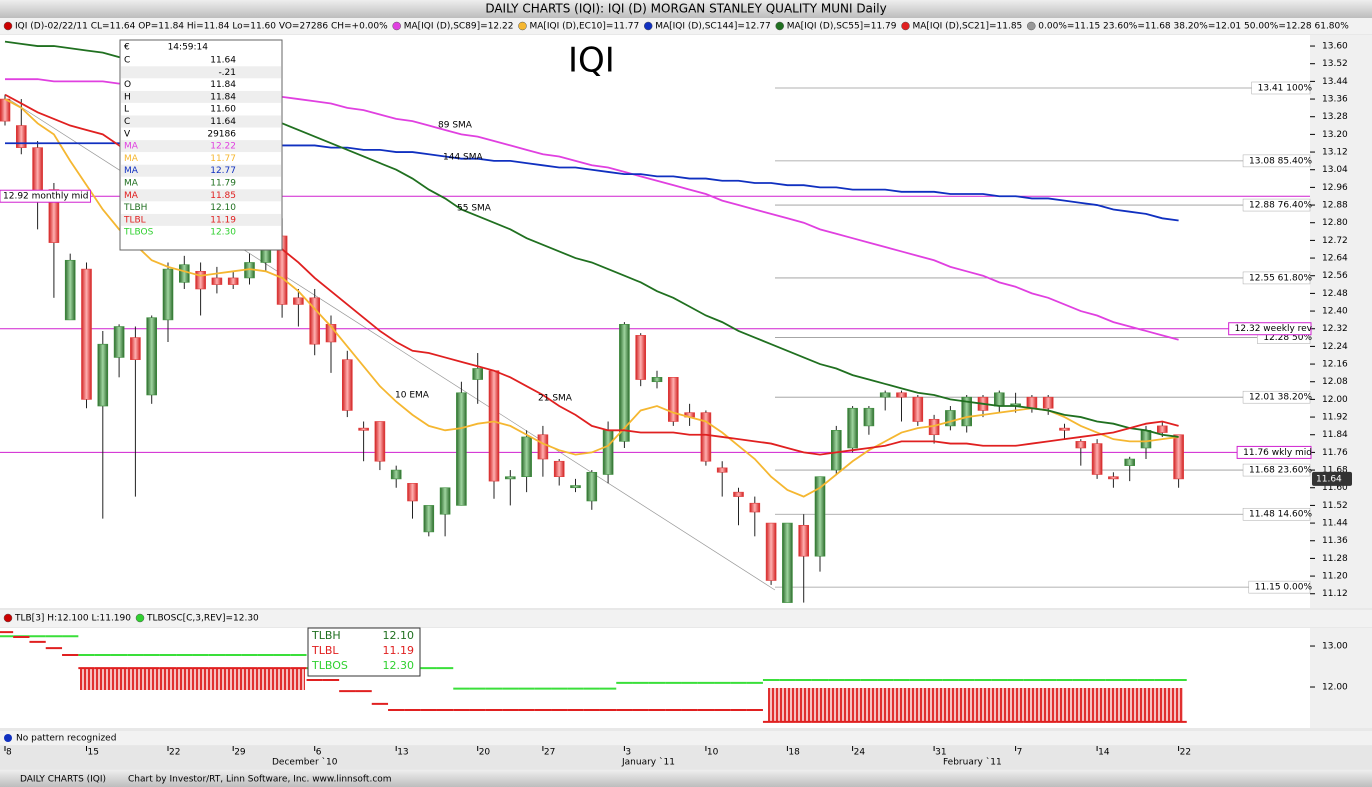 This screenshot has height=787, width=1372. Describe the element at coordinates (842, 27) in the screenshot. I see `legend-item: MA[IQI (D),SC55]=11.79` at that location.